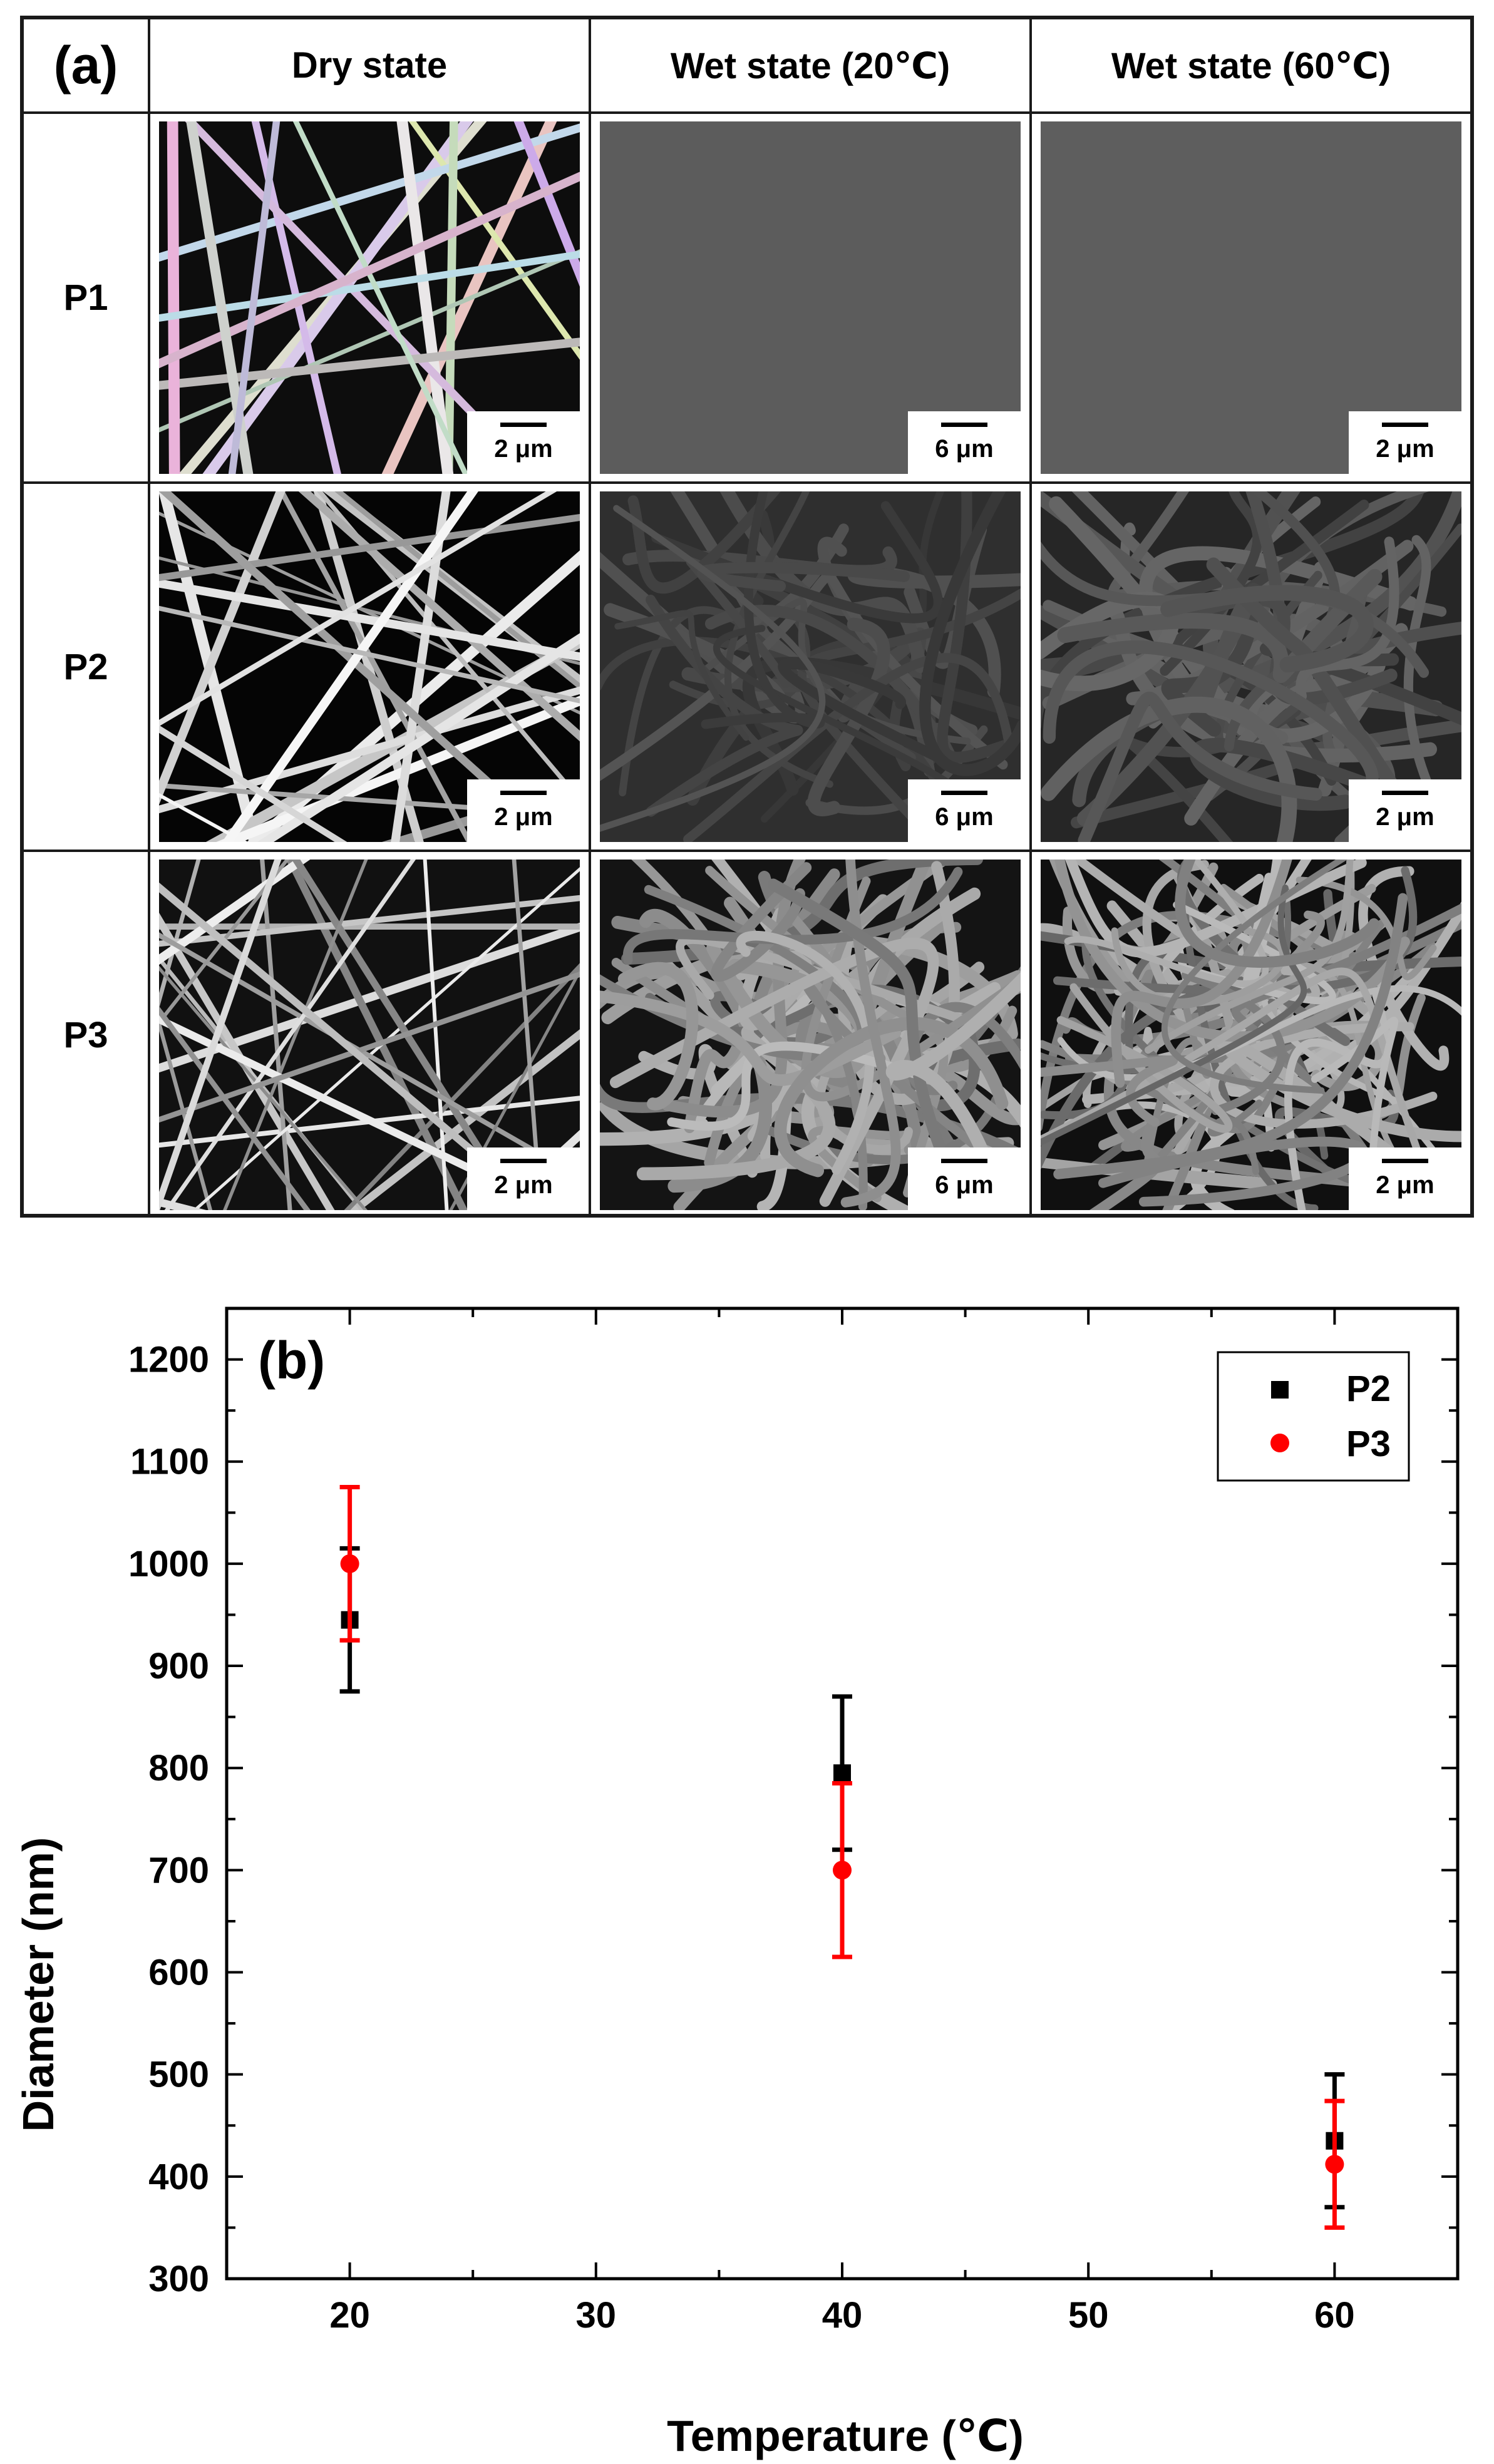 The height and width of the screenshot is (2464, 1494). I want to click on sem-image-p1-wet-20: 6 μm, so click(810, 297).